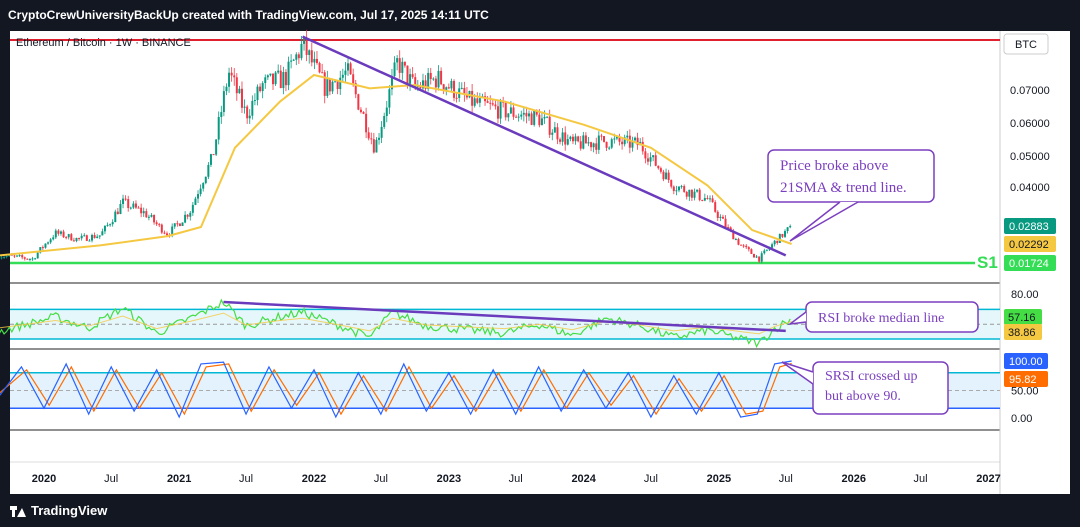 This screenshot has width=1080, height=527. What do you see at coordinates (843, 188) in the screenshot?
I see `price-annotation-text: 21SMA & trend line.` at bounding box center [843, 188].